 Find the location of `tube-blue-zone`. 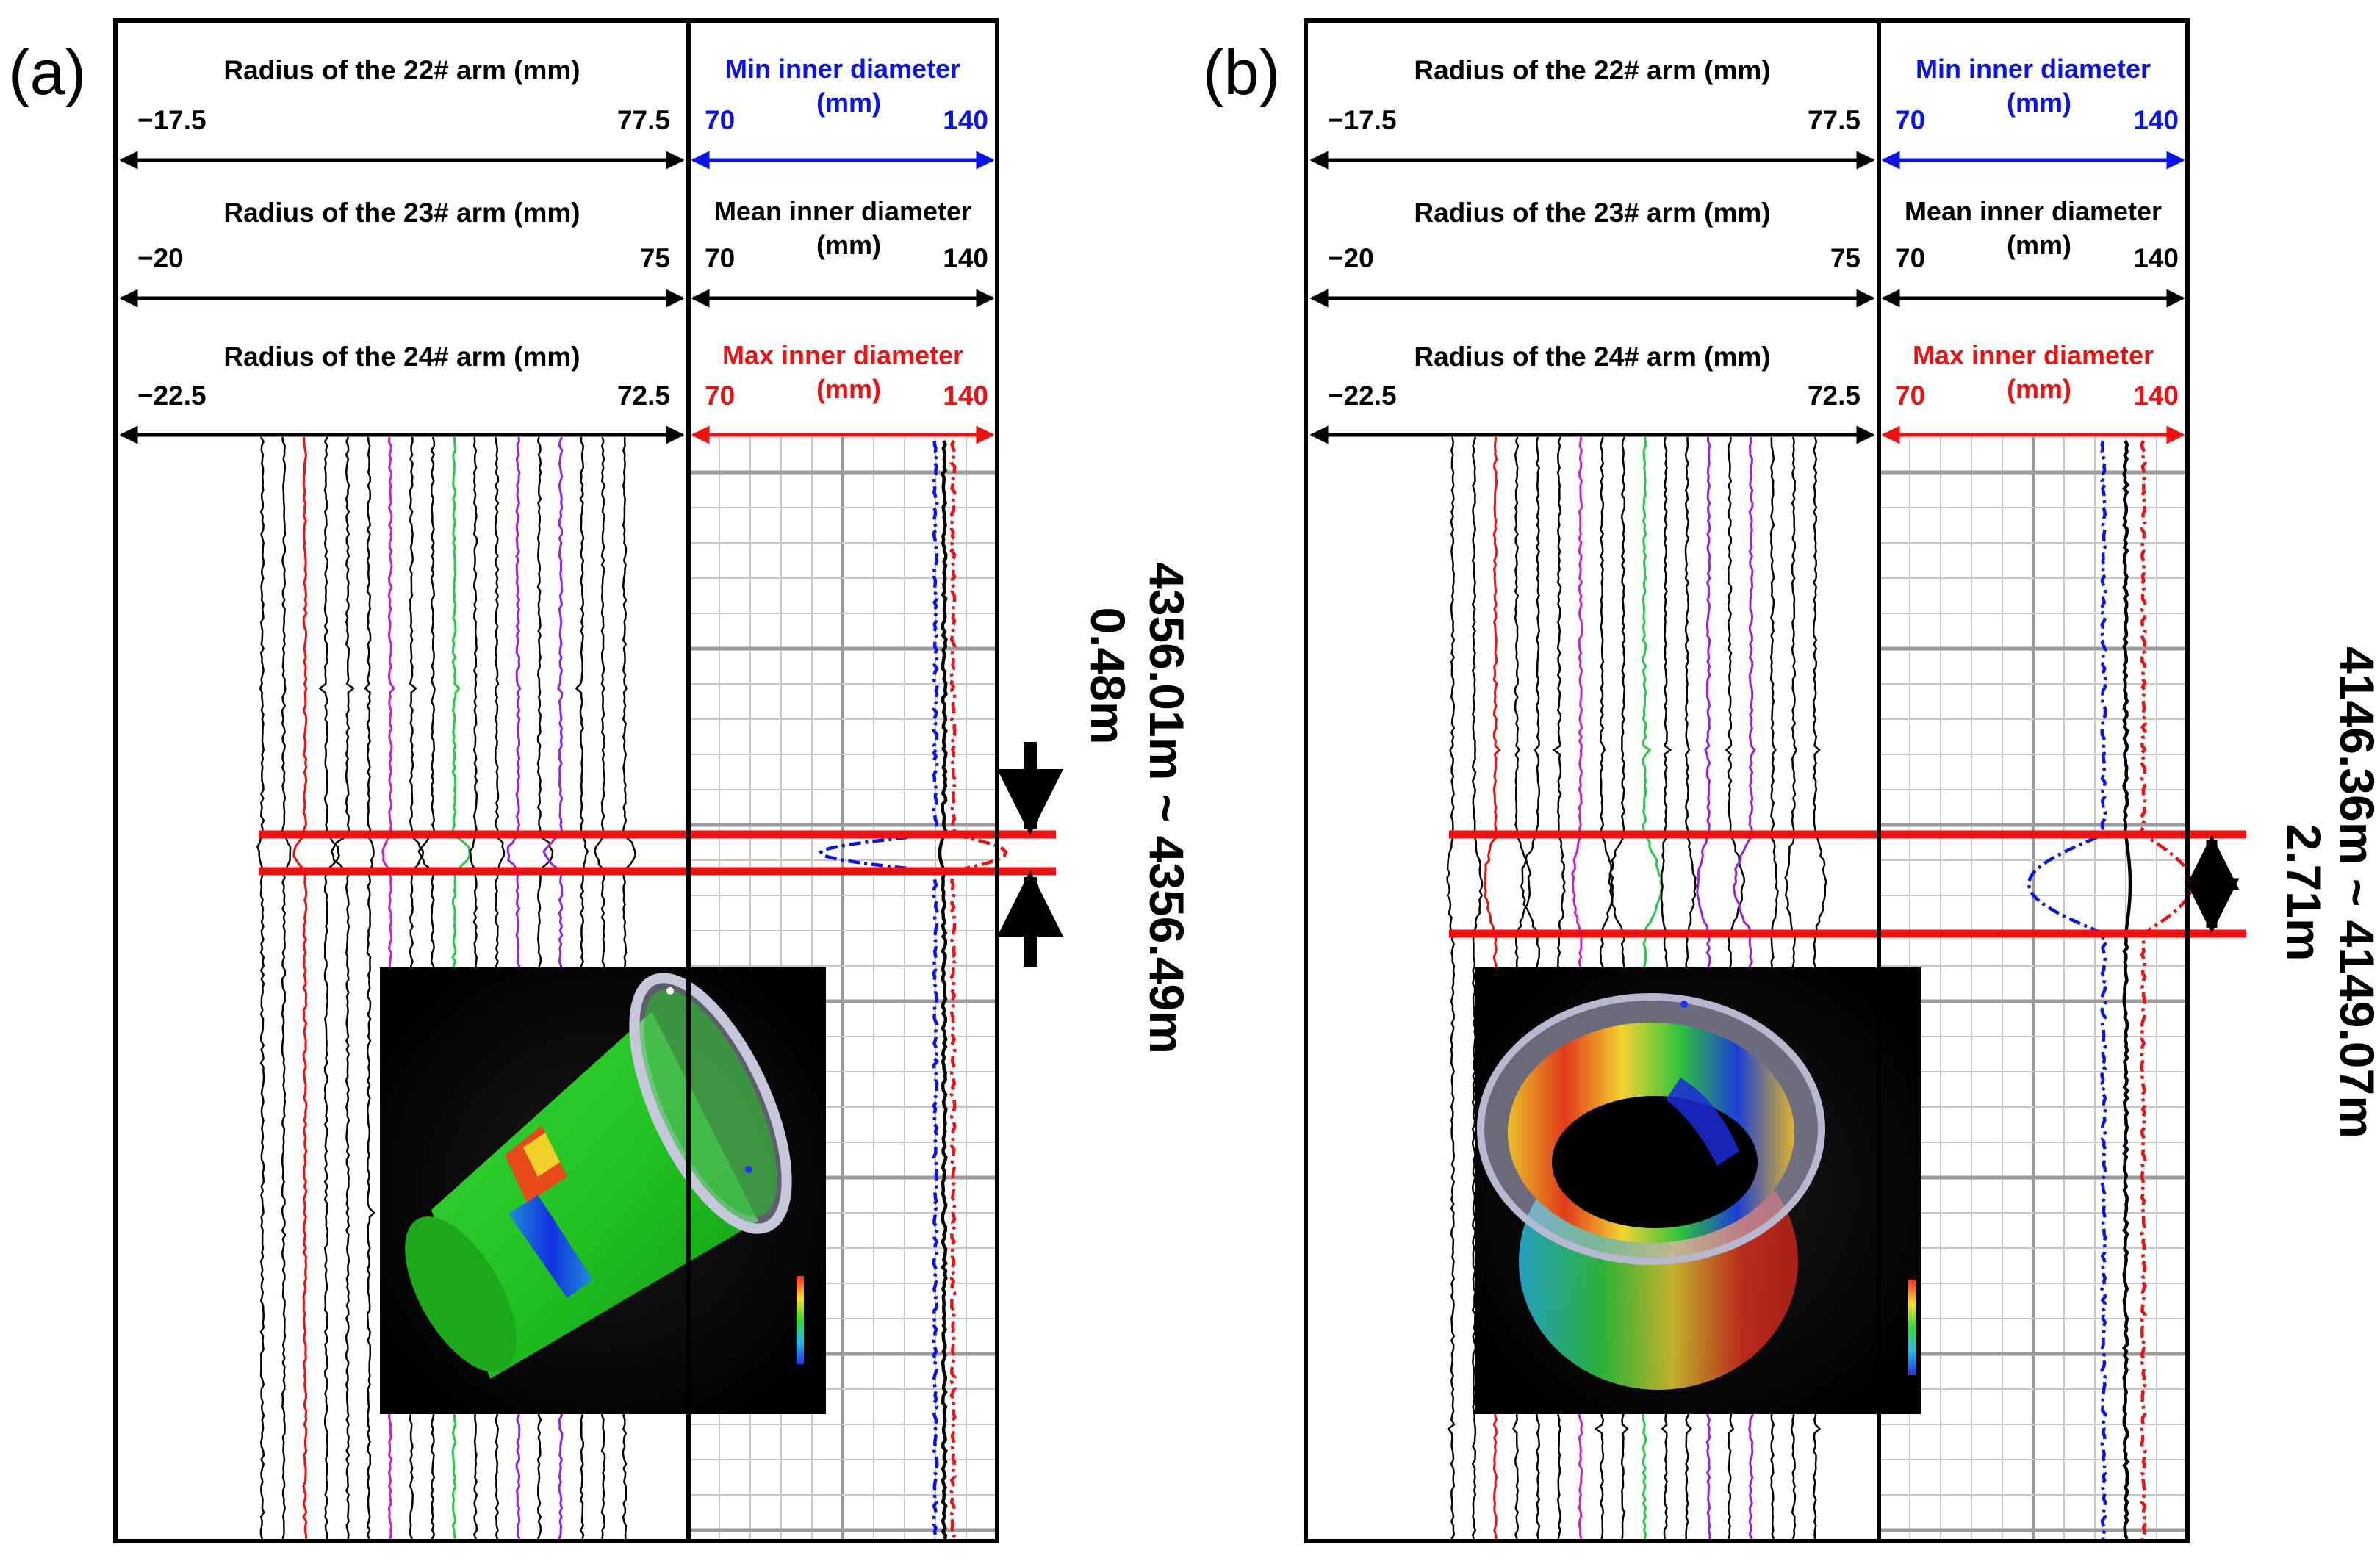

tube-blue-zone is located at coordinates (1702, 1122).